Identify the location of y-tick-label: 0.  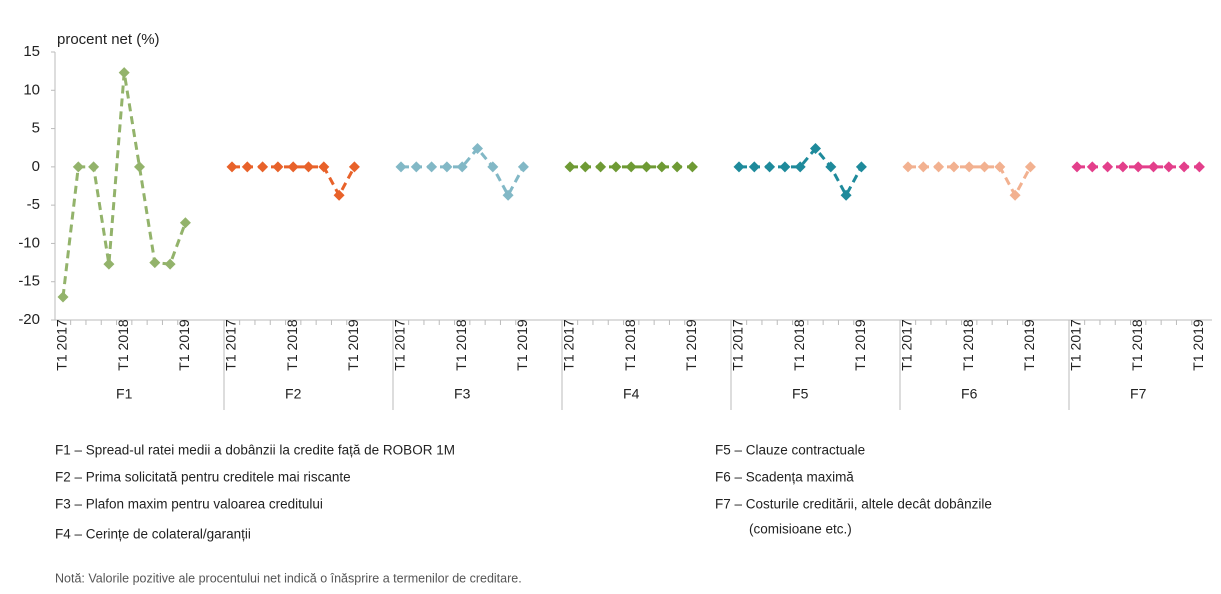
(36, 166).